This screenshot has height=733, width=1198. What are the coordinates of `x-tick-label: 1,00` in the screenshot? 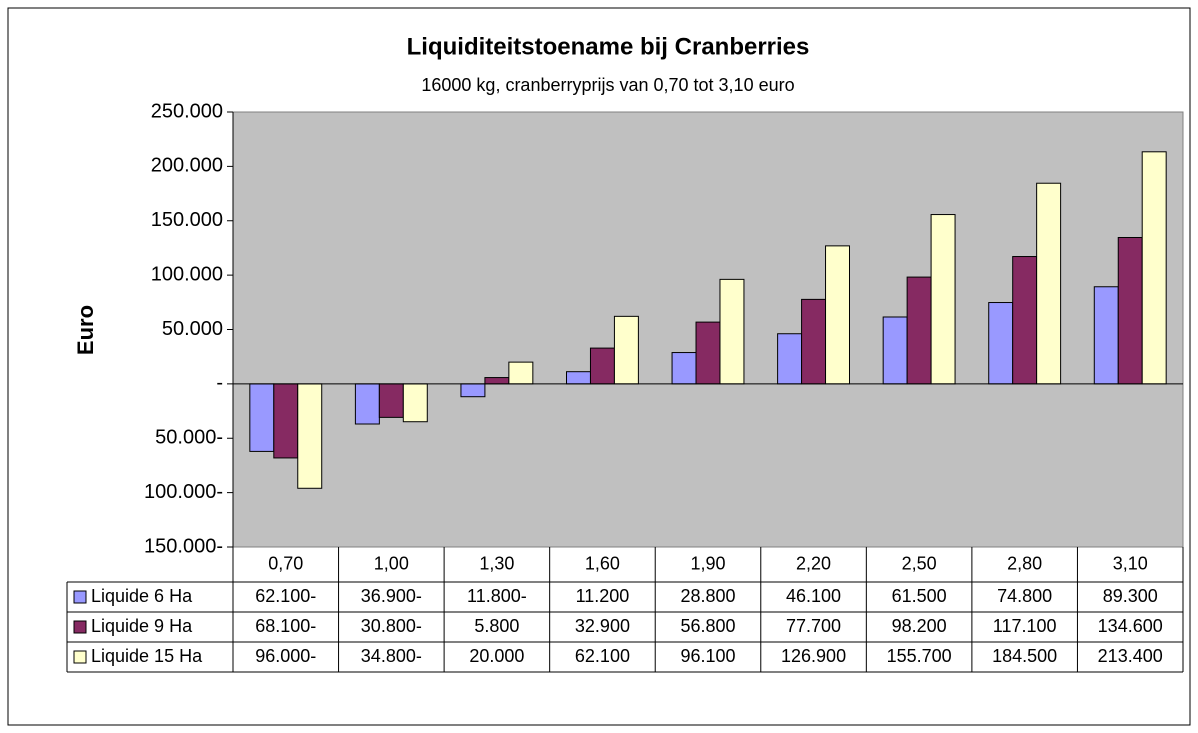 It's located at (391, 563).